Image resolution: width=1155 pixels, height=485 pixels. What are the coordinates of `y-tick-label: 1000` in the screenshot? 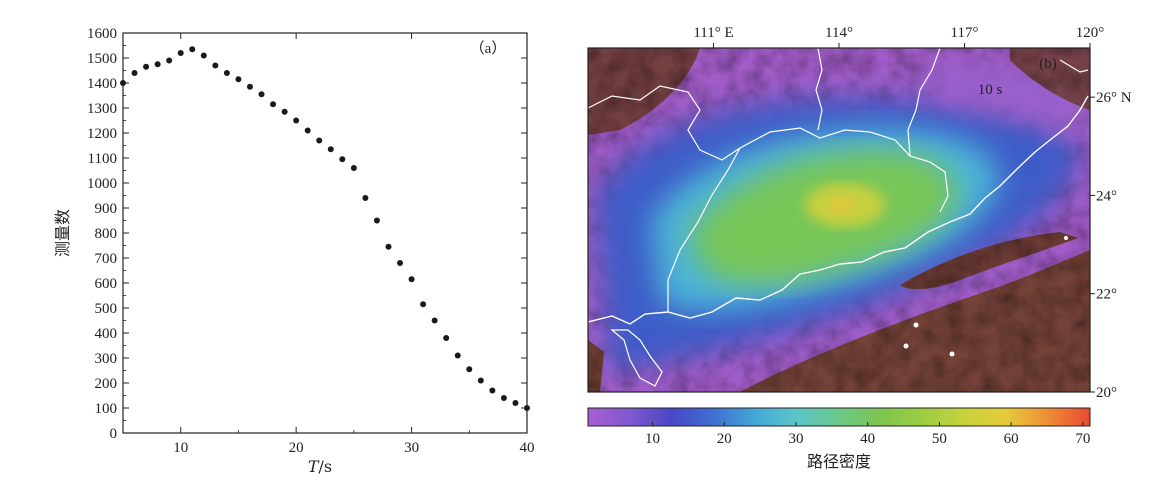 It's located at (102, 184).